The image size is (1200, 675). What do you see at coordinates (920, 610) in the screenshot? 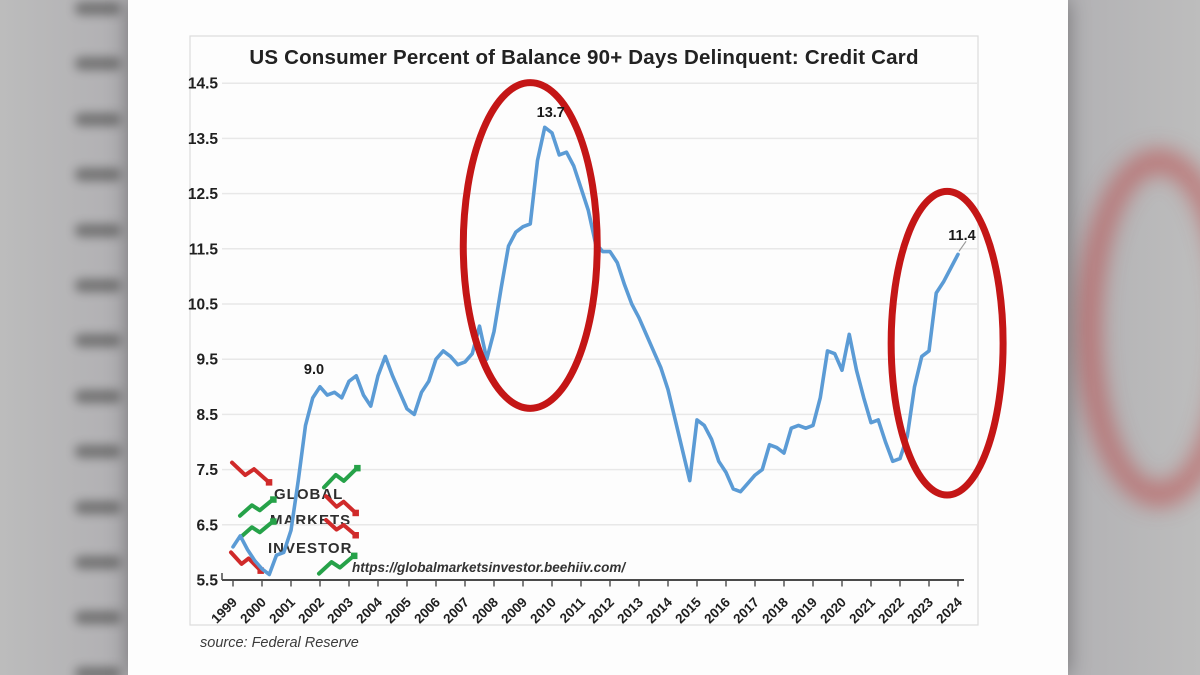
I see `x-axis-tick-label: 2023` at bounding box center [920, 610].